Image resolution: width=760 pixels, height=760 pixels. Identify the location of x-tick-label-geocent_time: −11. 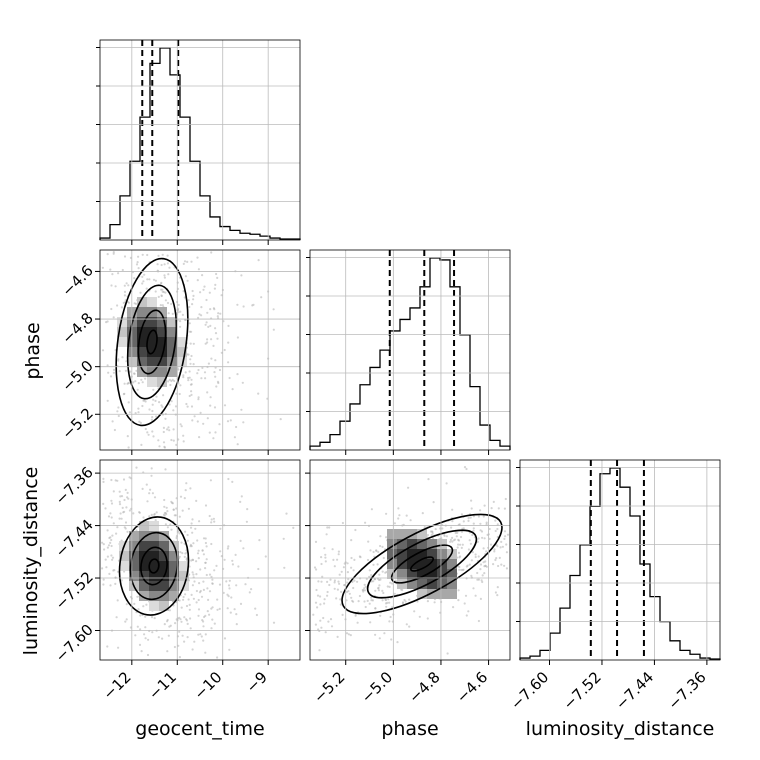
(162, 685).